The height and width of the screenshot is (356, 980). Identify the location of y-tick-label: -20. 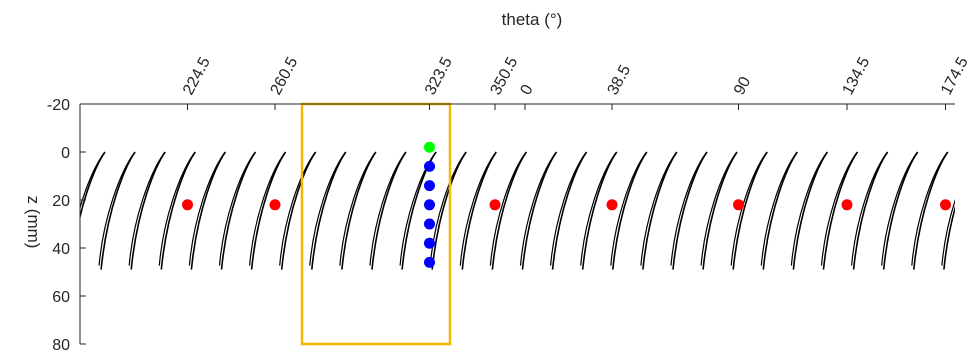
(58, 105).